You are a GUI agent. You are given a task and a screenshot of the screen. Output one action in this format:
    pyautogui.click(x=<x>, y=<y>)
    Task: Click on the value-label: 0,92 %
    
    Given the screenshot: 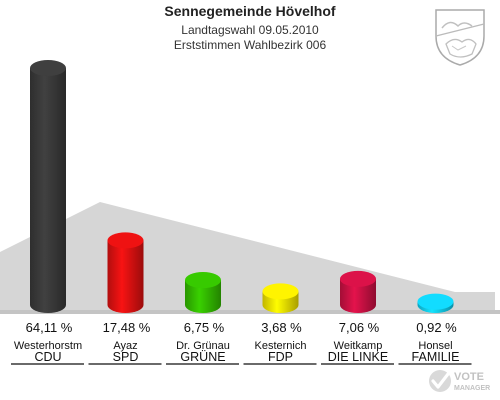 What is the action you would take?
    pyautogui.click(x=436, y=327)
    